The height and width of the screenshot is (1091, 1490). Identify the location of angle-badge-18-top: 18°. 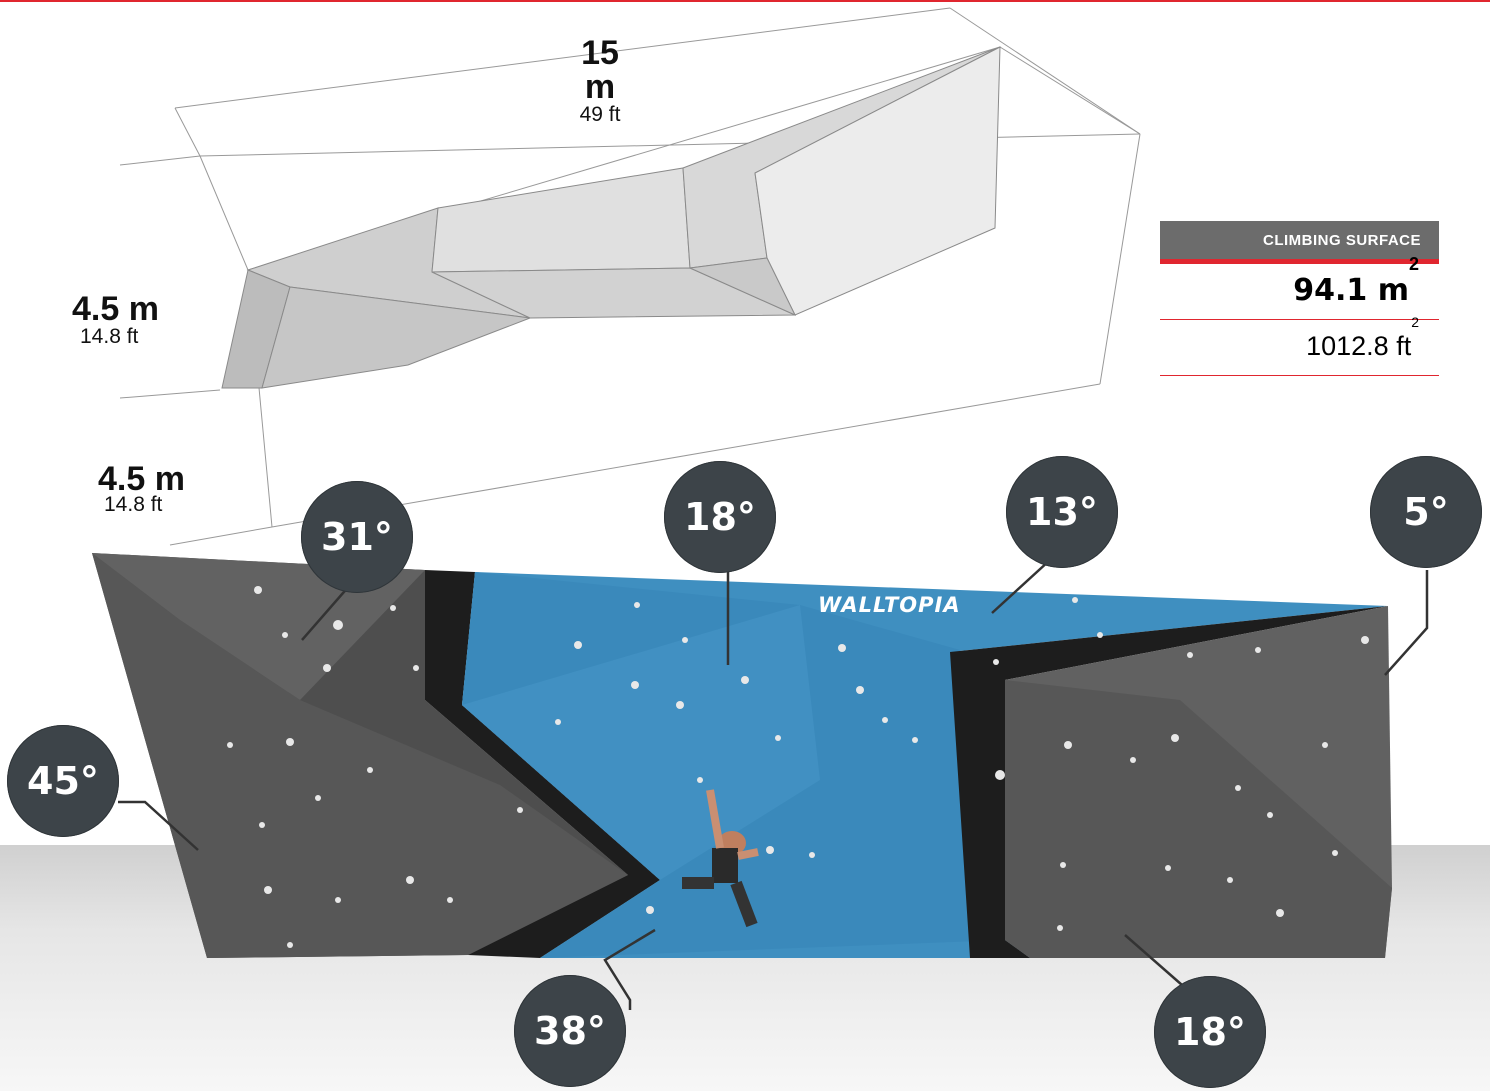
(720, 517).